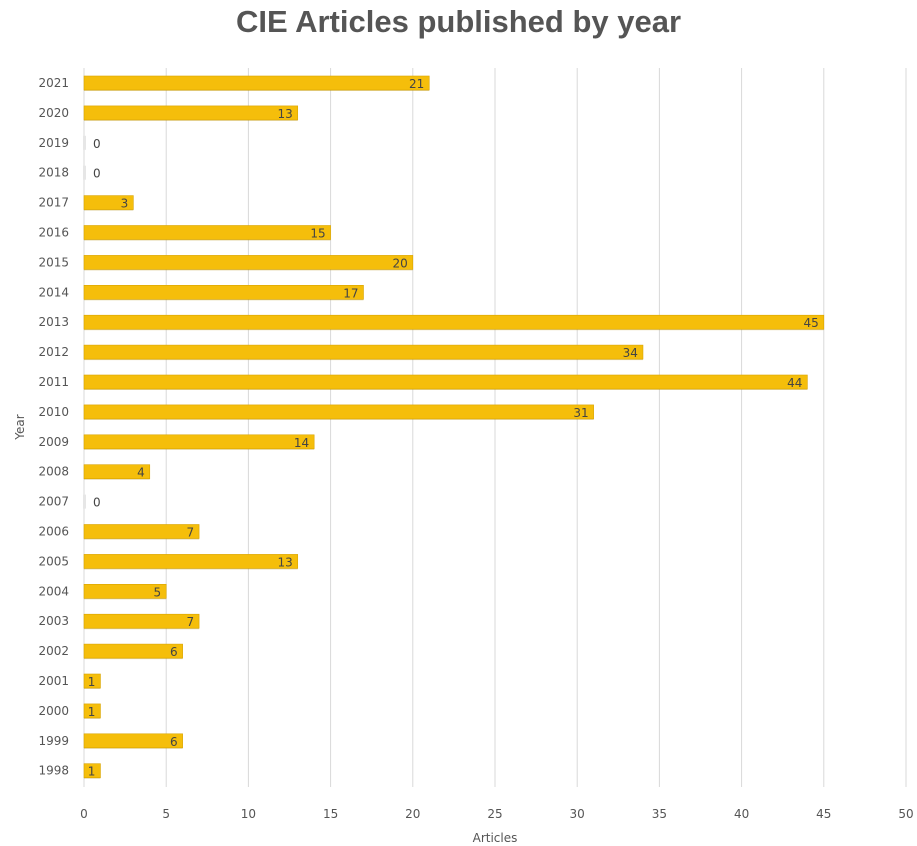 This screenshot has width=917, height=846. I want to click on data-label: 21, so click(416, 84).